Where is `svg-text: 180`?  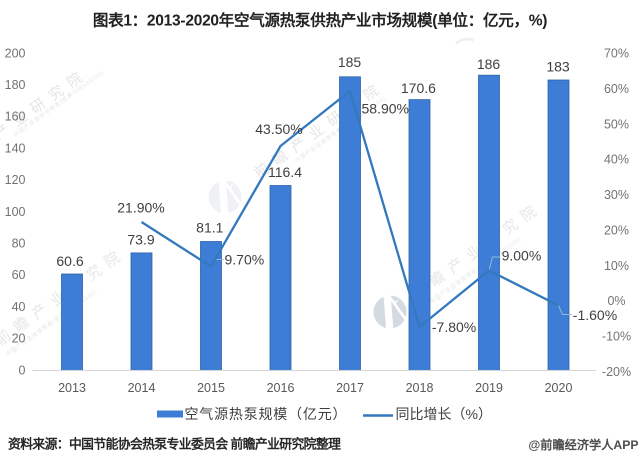 svg-text: 180 is located at coordinates (15, 85).